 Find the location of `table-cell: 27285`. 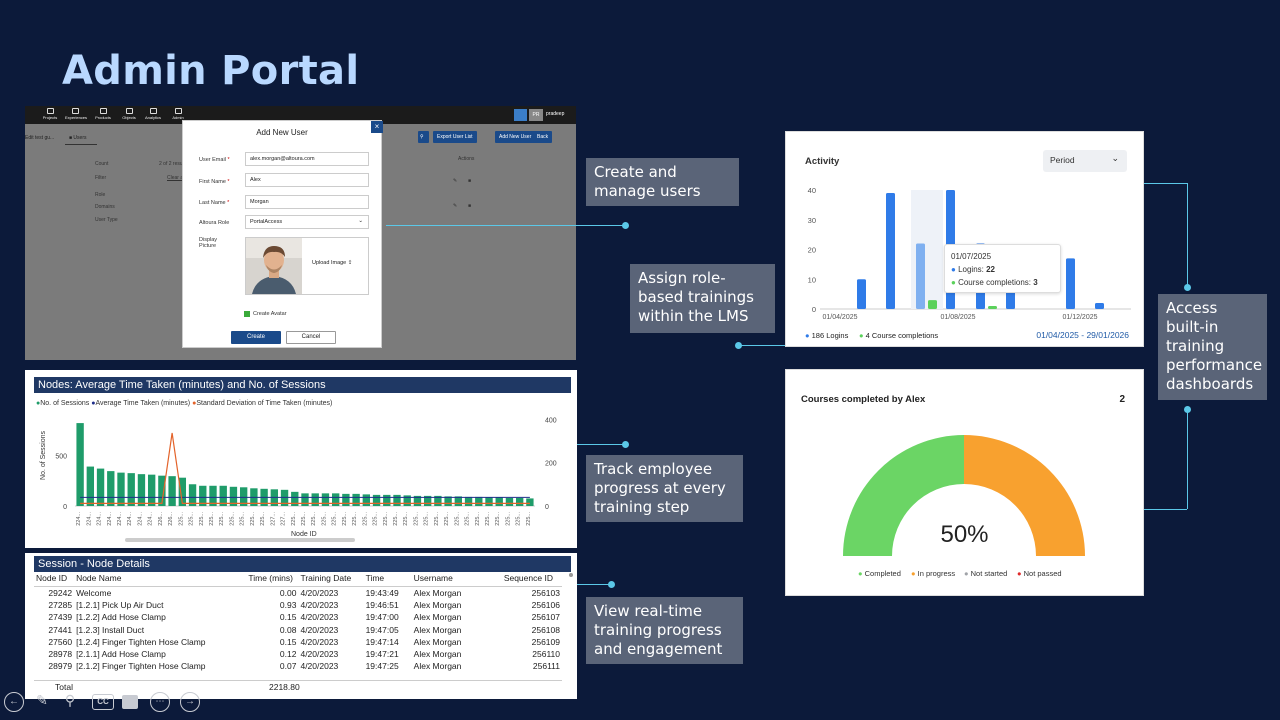

table-cell: 27285 is located at coordinates (60, 604).